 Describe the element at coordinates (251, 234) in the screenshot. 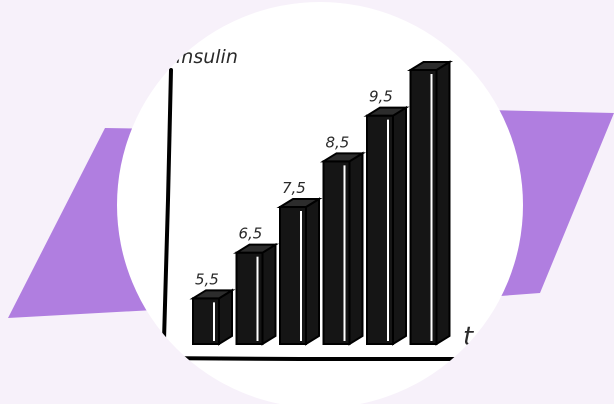

I see `data-label-2: 6,5` at that location.